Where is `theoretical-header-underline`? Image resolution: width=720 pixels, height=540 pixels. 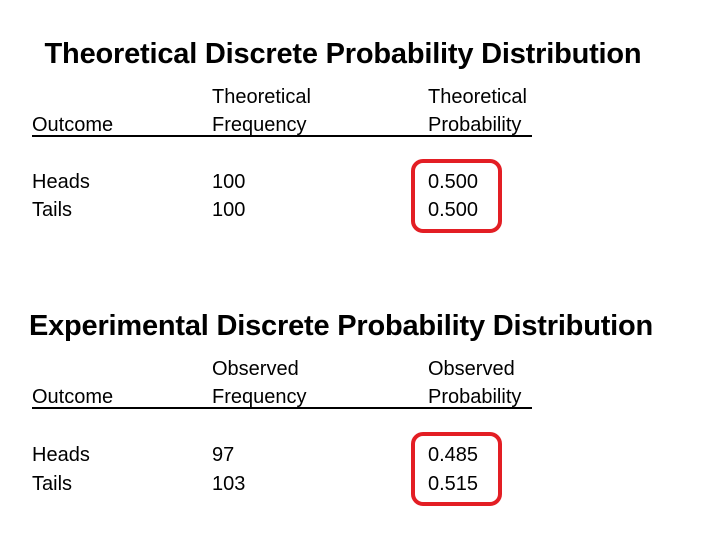
theoretical-header-underline is located at coordinates (282, 136).